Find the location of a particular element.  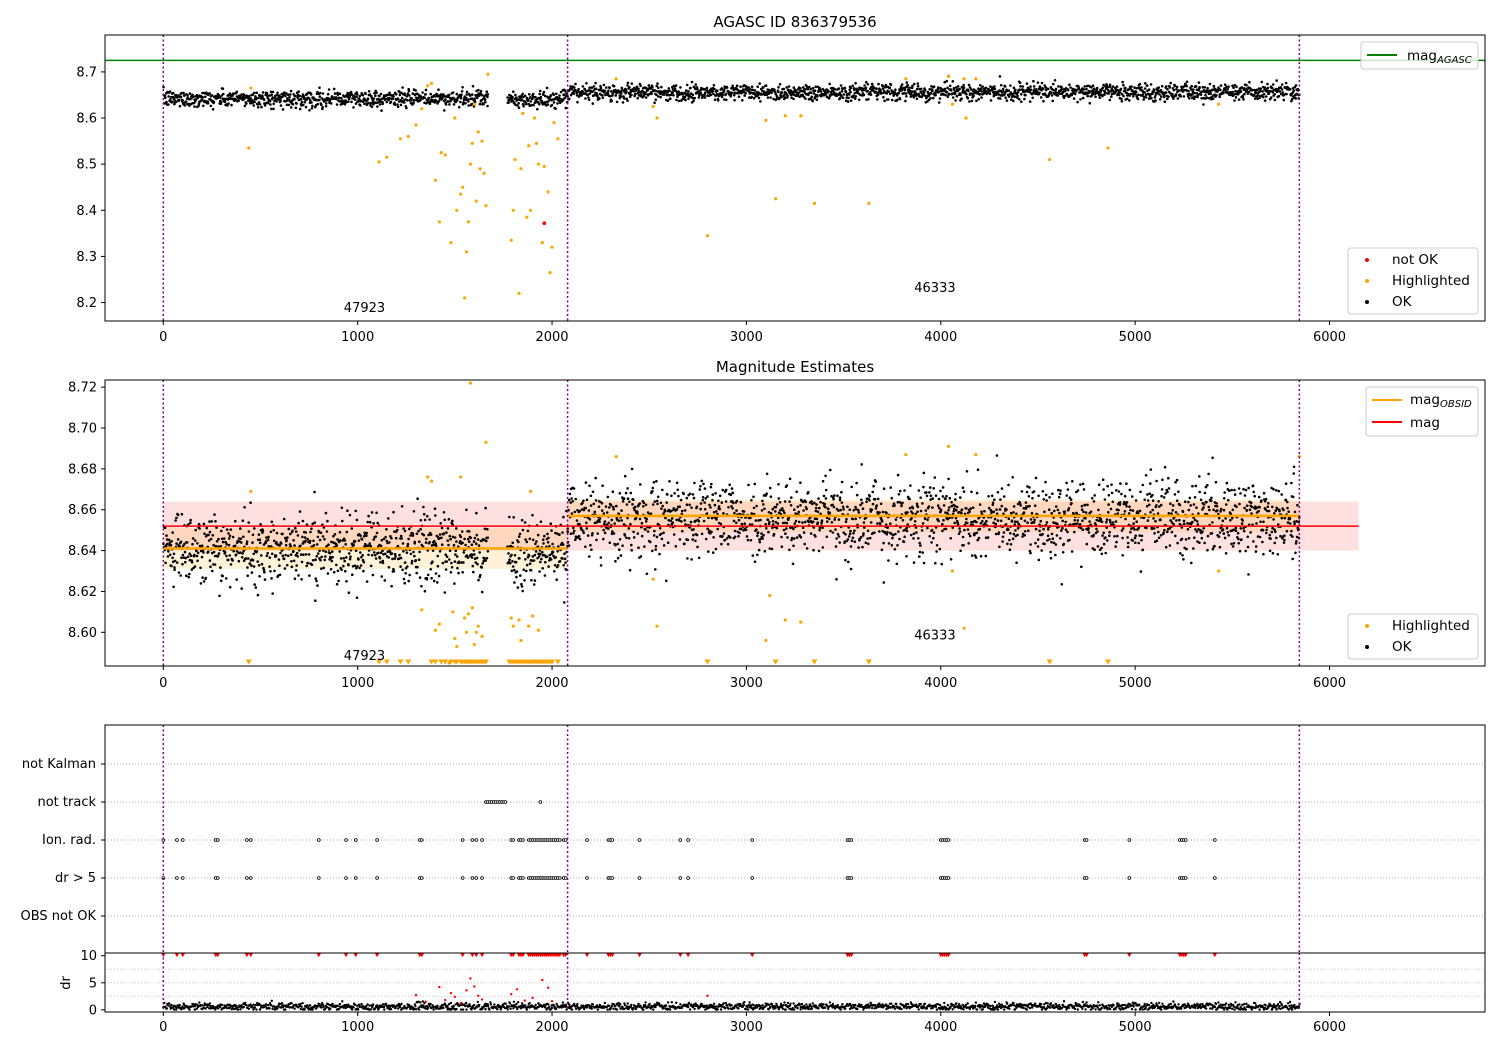

p1-highlighted-point is located at coordinates (536, 143).